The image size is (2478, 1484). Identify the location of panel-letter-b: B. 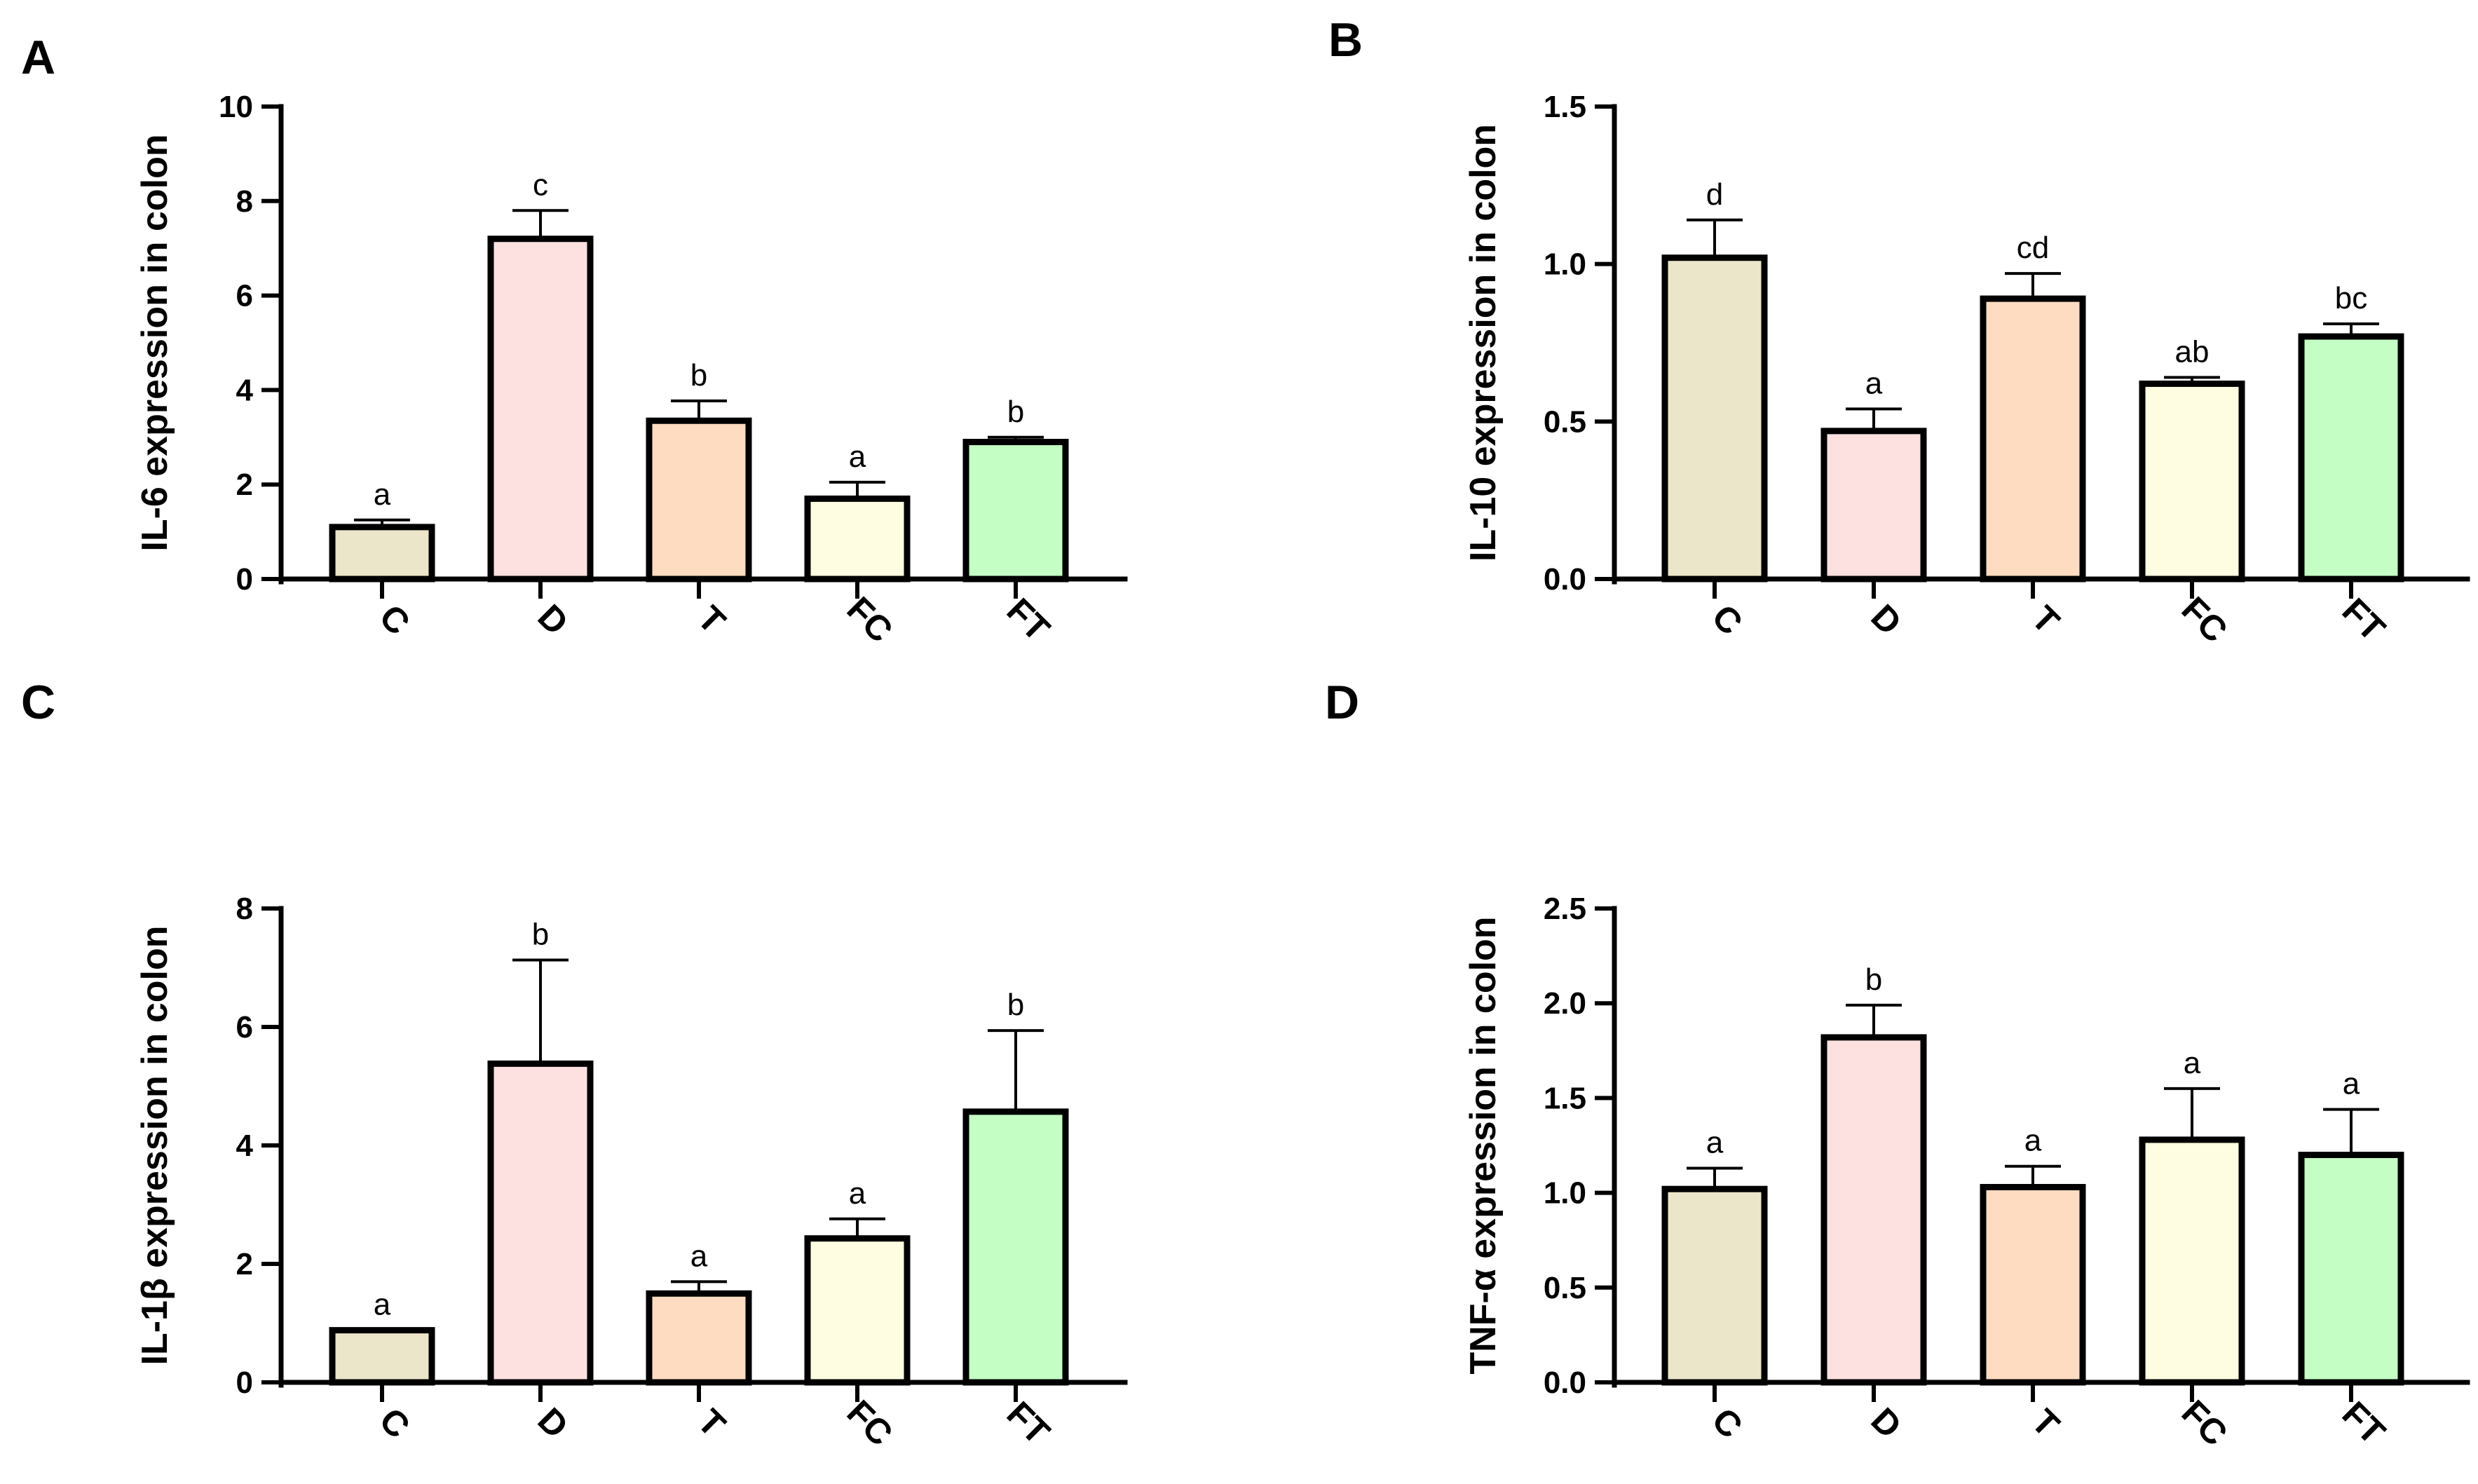
(1345, 40).